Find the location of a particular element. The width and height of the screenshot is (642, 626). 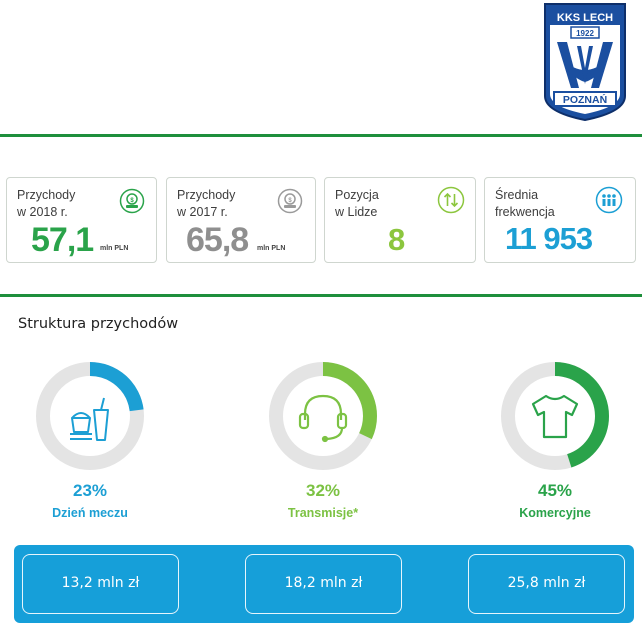

amount-box-transmisje: 18,2 mln zł is located at coordinates (323, 584).